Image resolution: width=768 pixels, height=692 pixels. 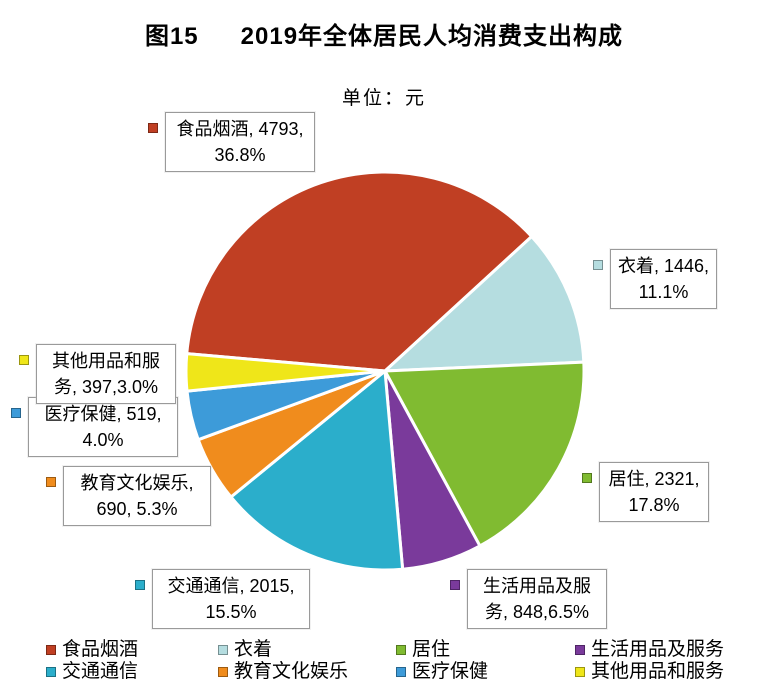 I want to click on callout-other-goods: 其他用品和服 务, 397,3.0%, so click(x=97, y=374).